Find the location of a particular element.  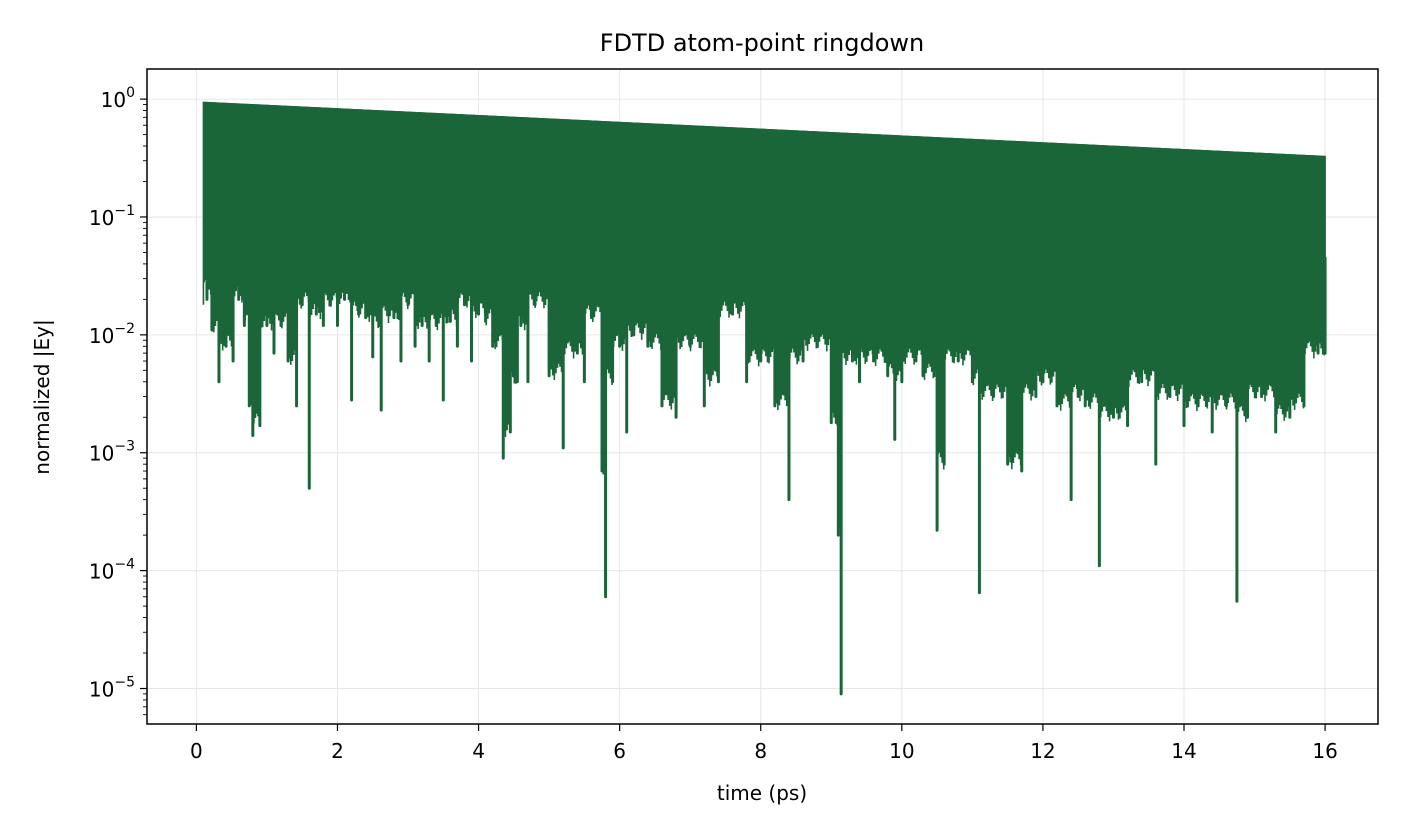

chart-title: FDTD atom-point ringdown is located at coordinates (762, 43).